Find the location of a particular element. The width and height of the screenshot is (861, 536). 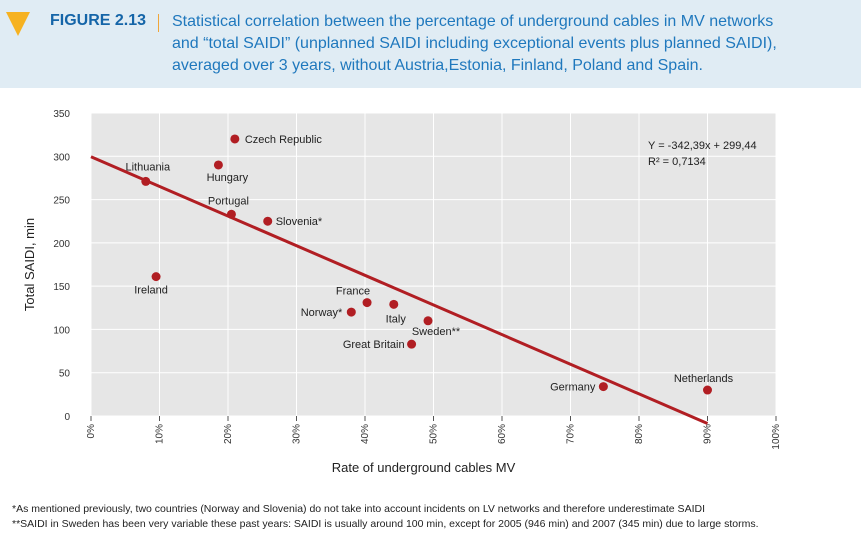

point-label: Italy is located at coordinates (396, 319).